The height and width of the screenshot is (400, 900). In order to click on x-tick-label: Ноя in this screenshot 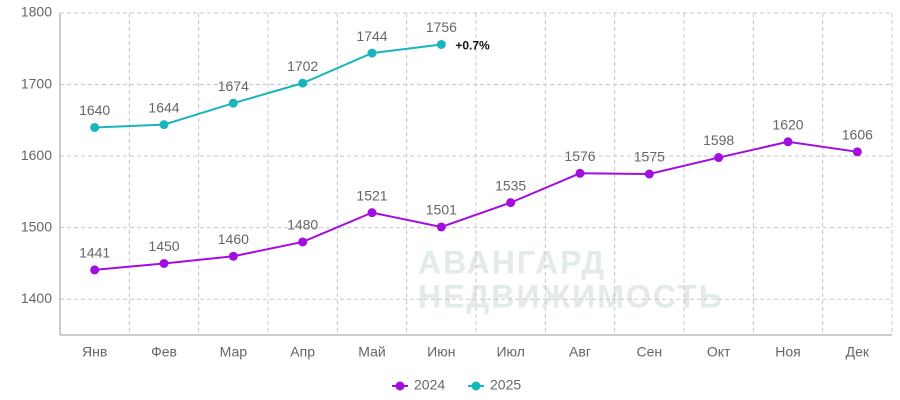, I will do `click(787, 352)`.